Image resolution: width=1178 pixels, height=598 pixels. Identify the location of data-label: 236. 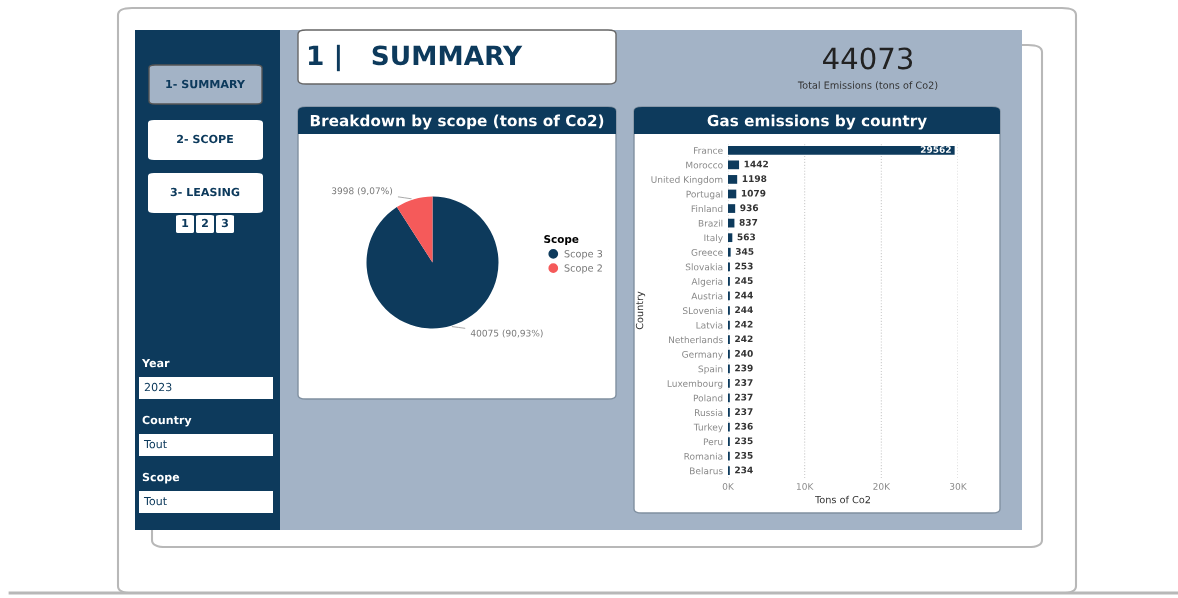
(744, 426).